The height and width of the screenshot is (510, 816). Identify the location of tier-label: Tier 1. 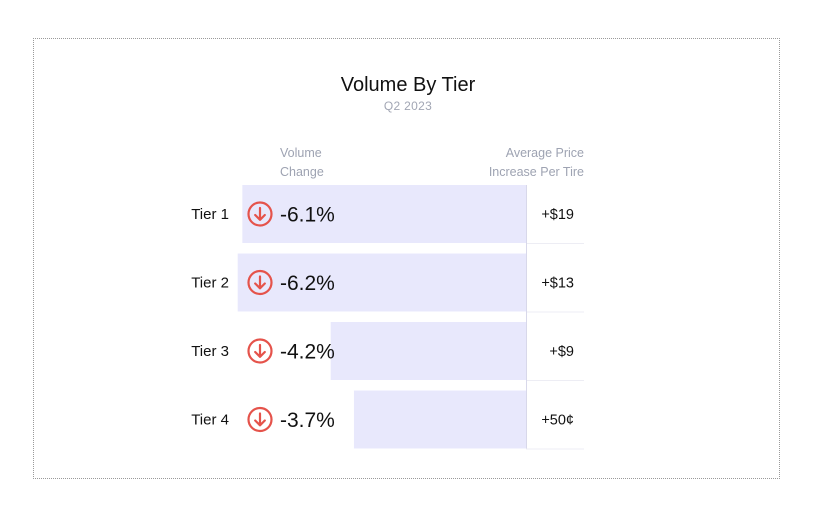
(210, 214).